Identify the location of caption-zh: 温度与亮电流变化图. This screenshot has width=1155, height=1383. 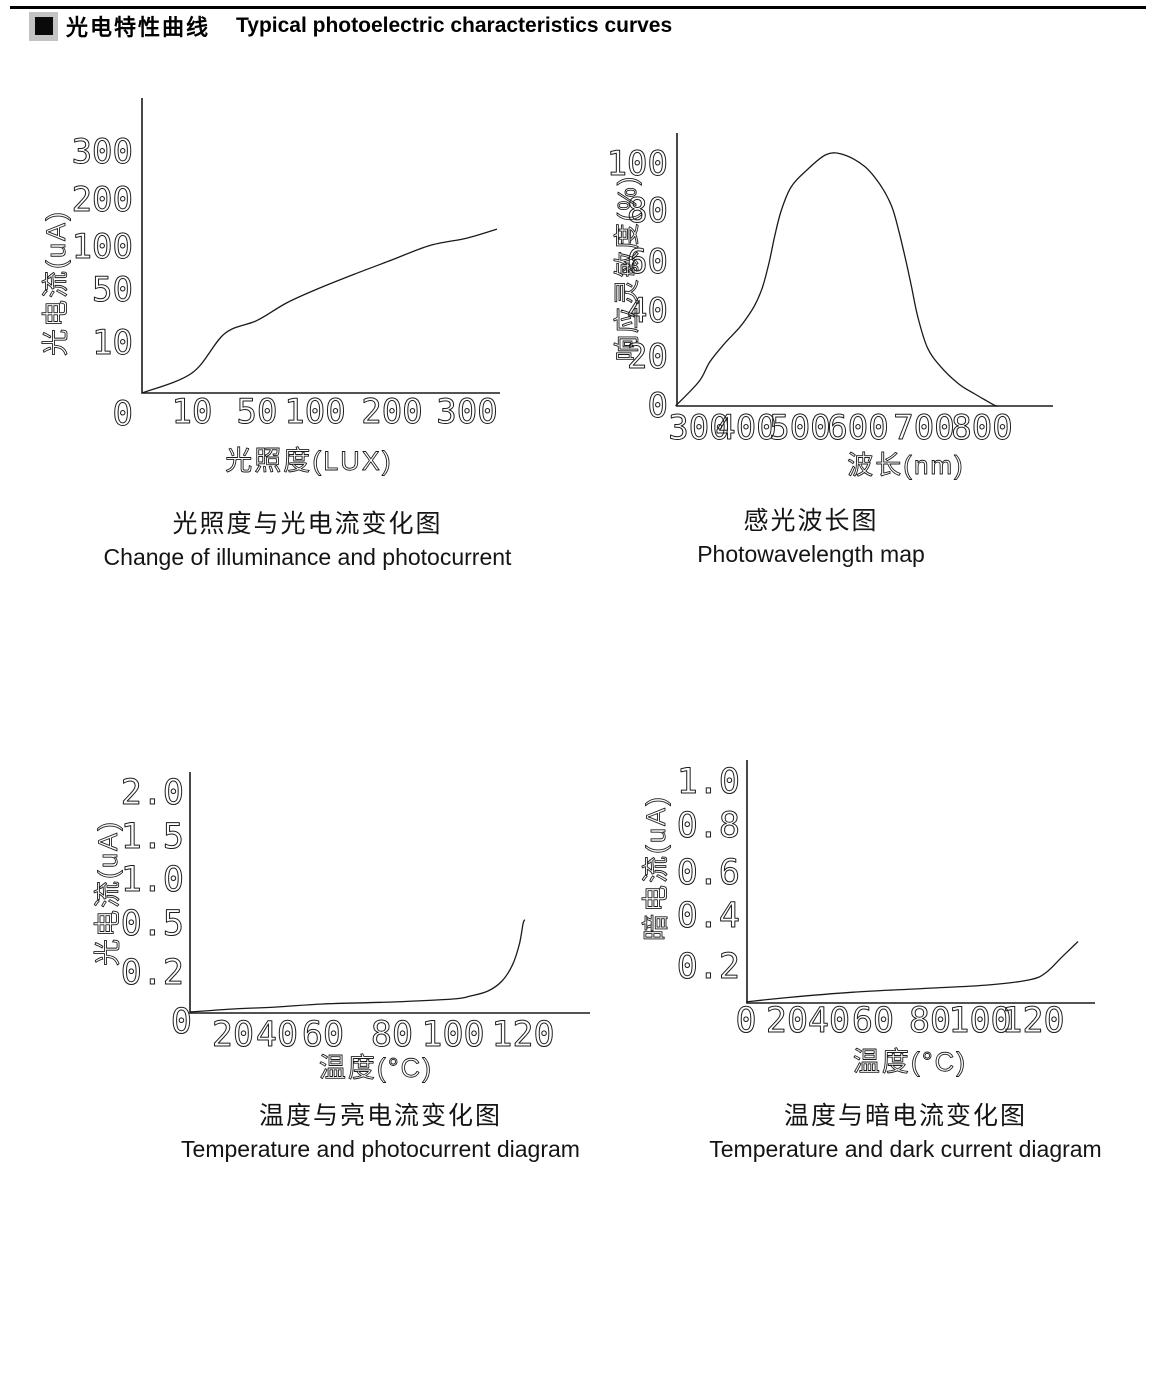
(380, 1115).